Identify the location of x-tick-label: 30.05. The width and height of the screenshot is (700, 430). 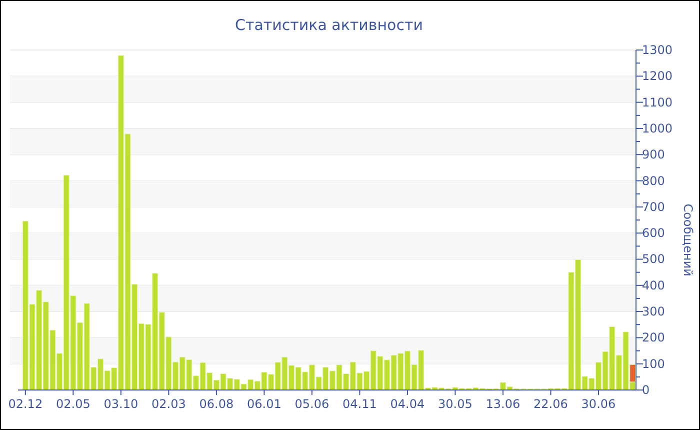
(455, 404).